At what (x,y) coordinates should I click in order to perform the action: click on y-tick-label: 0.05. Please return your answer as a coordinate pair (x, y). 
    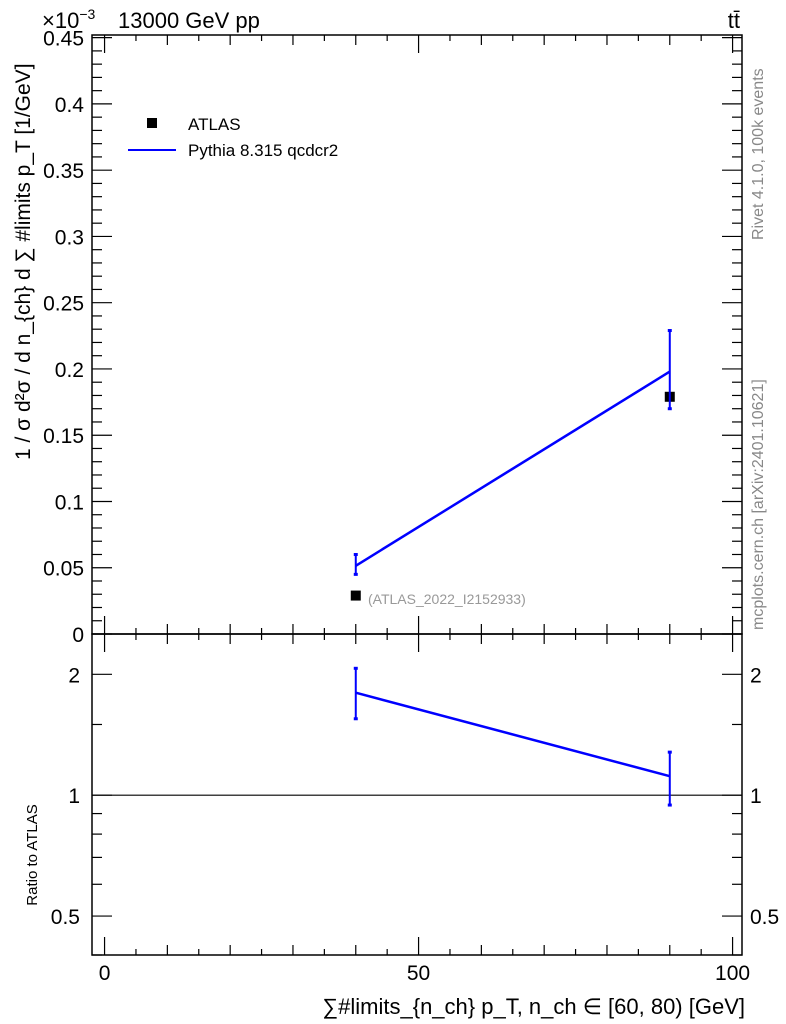
    Looking at the image, I should click on (63, 569).